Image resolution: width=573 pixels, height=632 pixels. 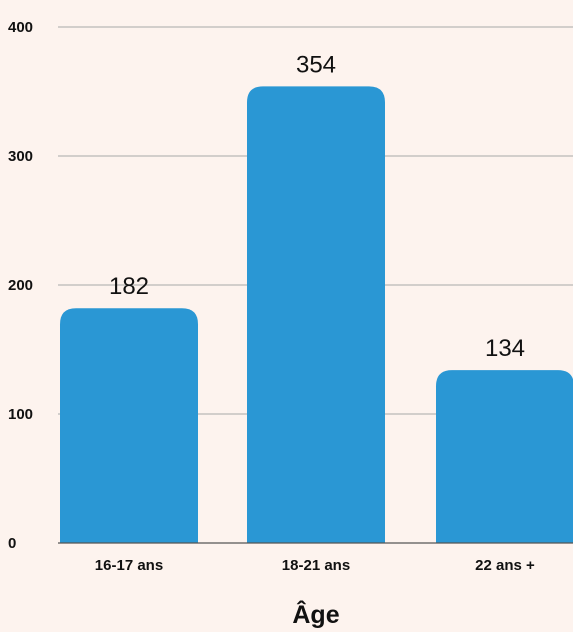 I want to click on y-axis-ticks: 0 100 200 300 400, so click(x=20, y=285).